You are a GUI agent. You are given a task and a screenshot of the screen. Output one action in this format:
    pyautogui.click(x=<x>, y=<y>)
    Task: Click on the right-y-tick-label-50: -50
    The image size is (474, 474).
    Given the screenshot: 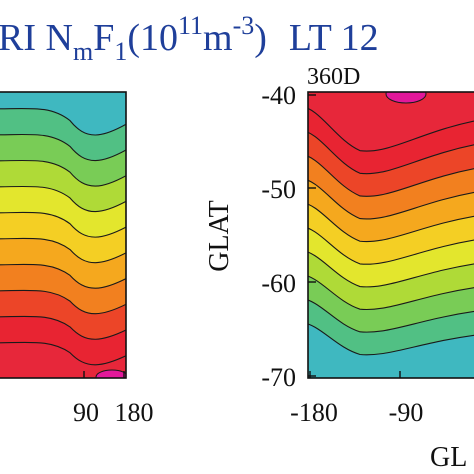 What is the action you would take?
    pyautogui.click(x=278, y=189)
    